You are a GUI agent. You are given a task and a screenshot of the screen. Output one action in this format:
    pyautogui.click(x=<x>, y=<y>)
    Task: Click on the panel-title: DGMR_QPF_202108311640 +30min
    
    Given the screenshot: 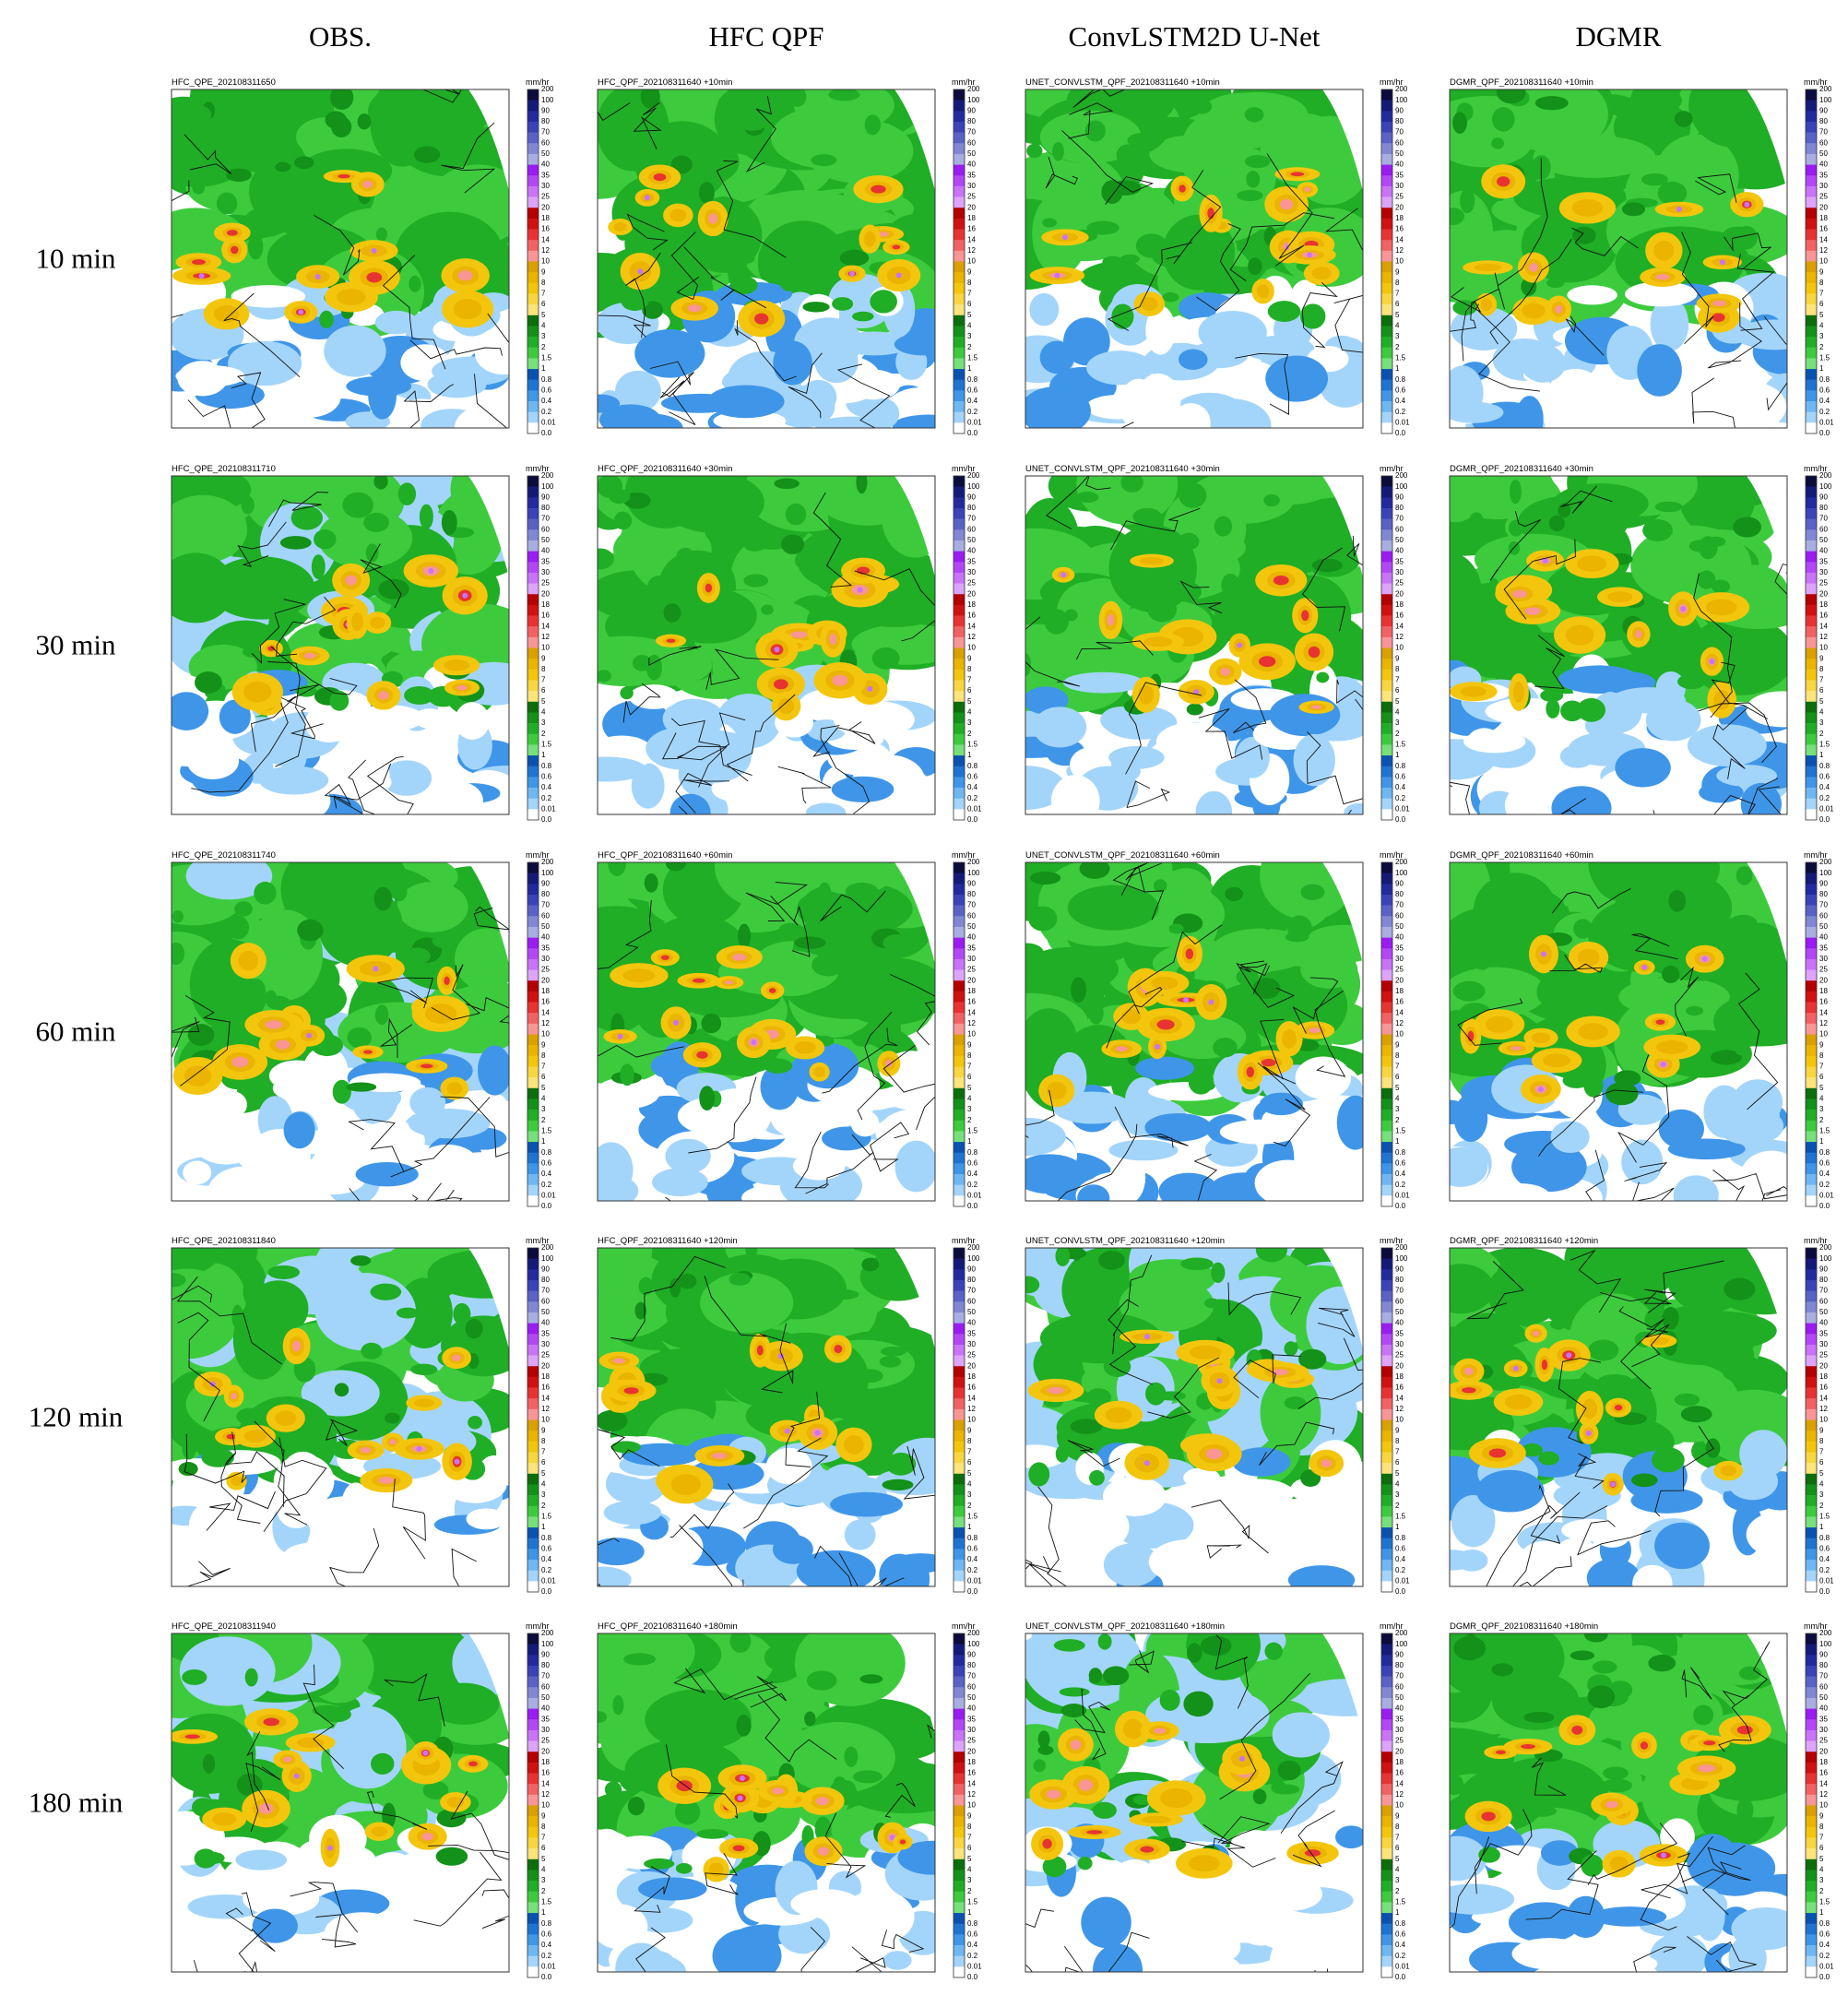 What is the action you would take?
    pyautogui.click(x=1522, y=469)
    